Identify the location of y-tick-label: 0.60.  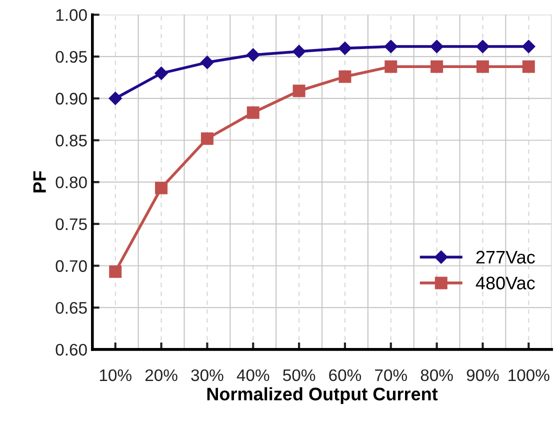
(71, 350).